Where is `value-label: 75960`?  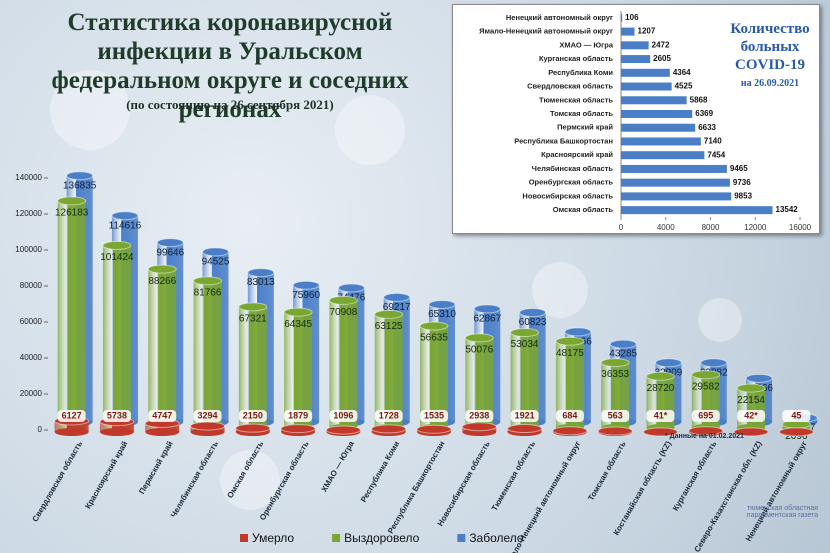 value-label: 75960 is located at coordinates (306, 295).